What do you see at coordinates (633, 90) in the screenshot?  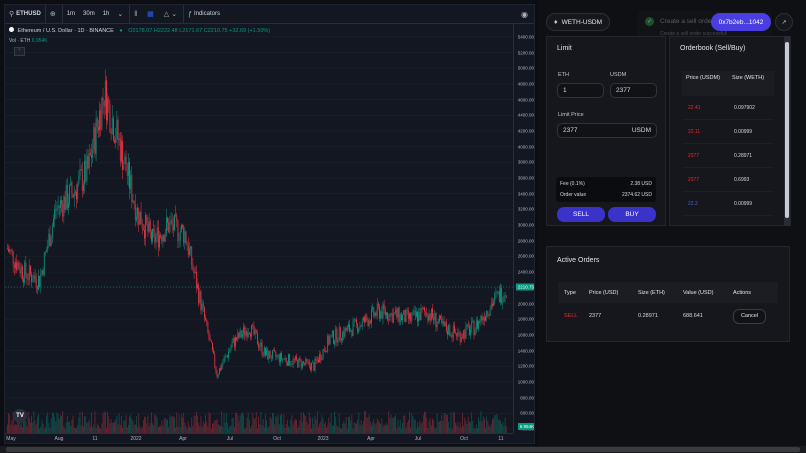 I see `usdm-amount-input: 2377` at bounding box center [633, 90].